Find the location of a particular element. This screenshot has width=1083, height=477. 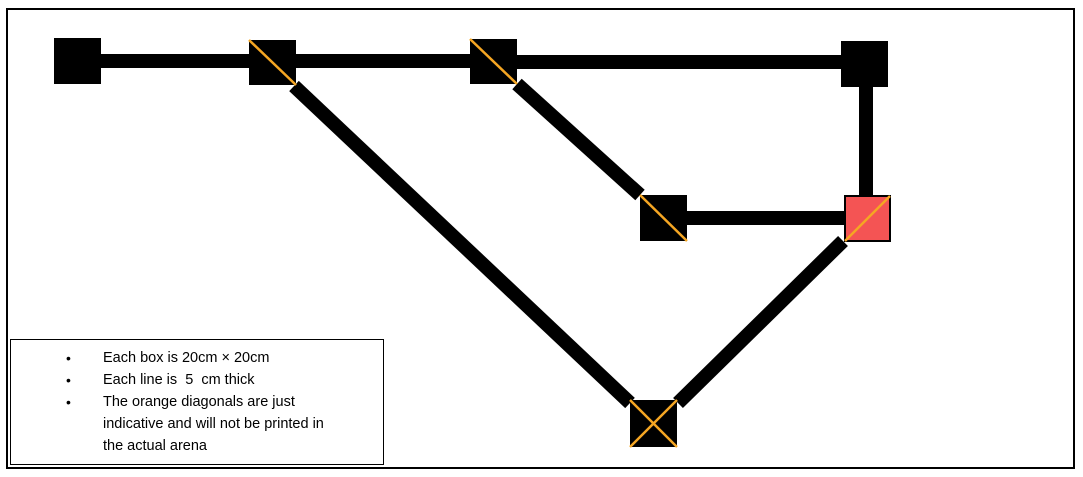

legend-item: • Each line is 5 cm thick is located at coordinates (197, 380).